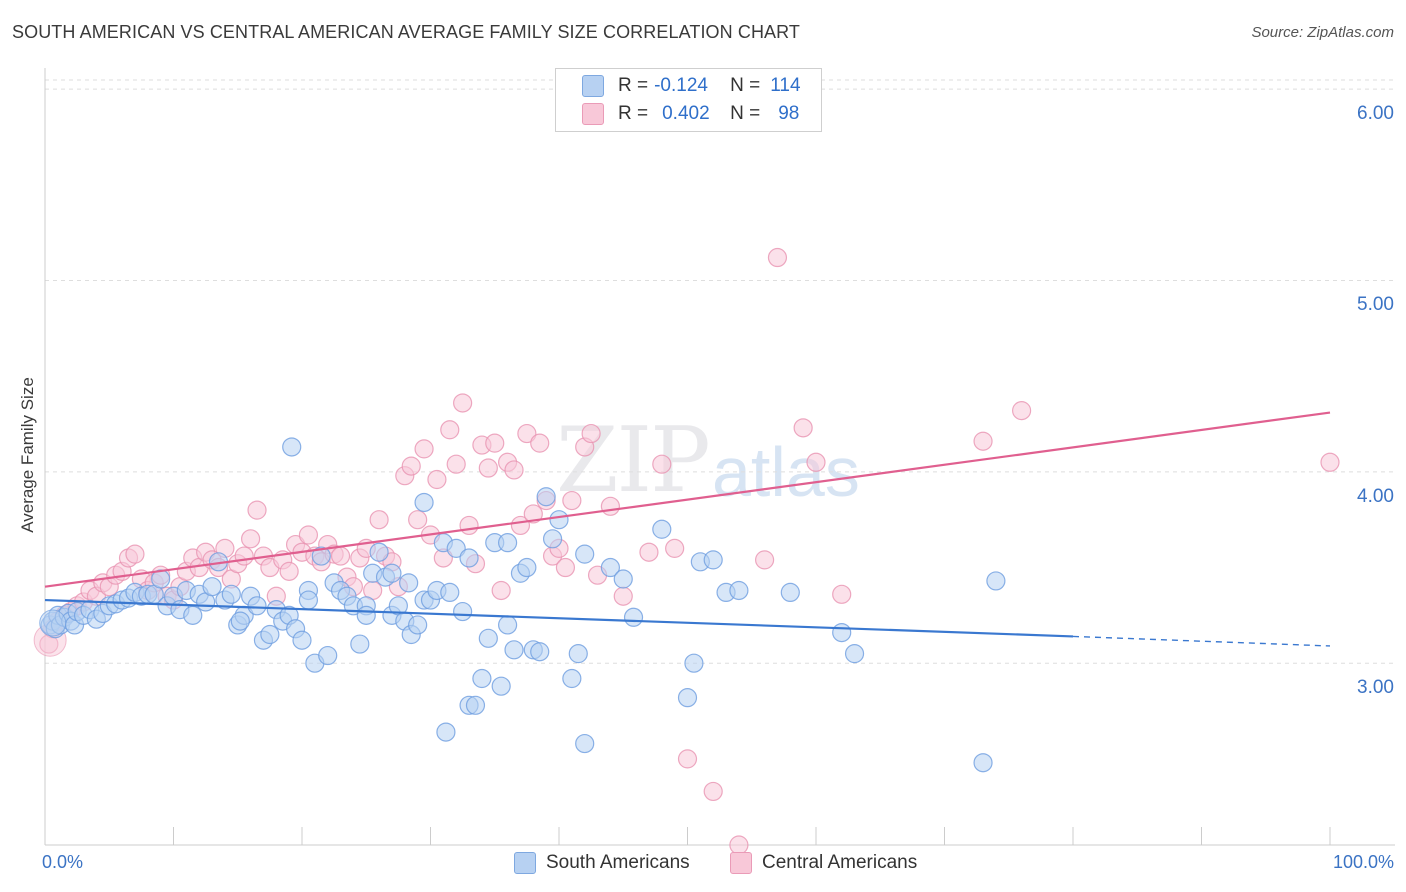  What do you see at coordinates (690, 114) in the screenshot?
I see `legend-row-pink: R = 0.402 N = 98` at bounding box center [690, 114].